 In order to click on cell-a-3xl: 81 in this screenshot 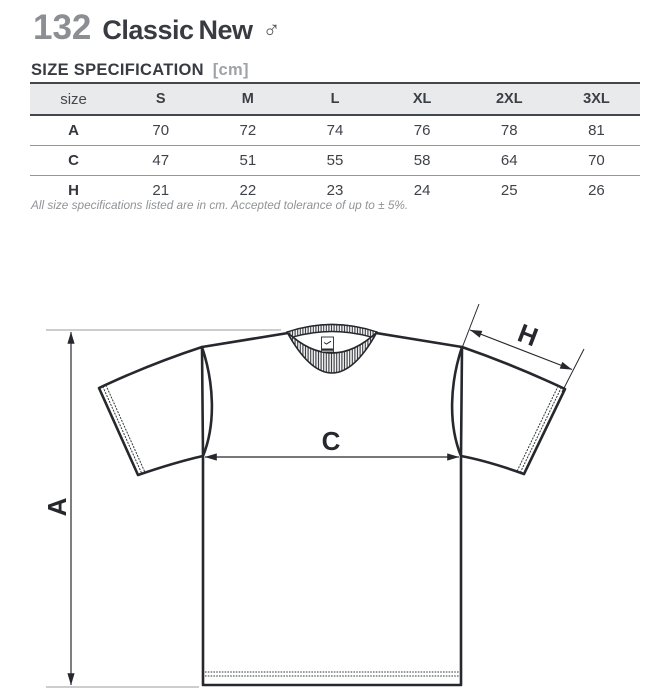, I will do `click(596, 130)`.